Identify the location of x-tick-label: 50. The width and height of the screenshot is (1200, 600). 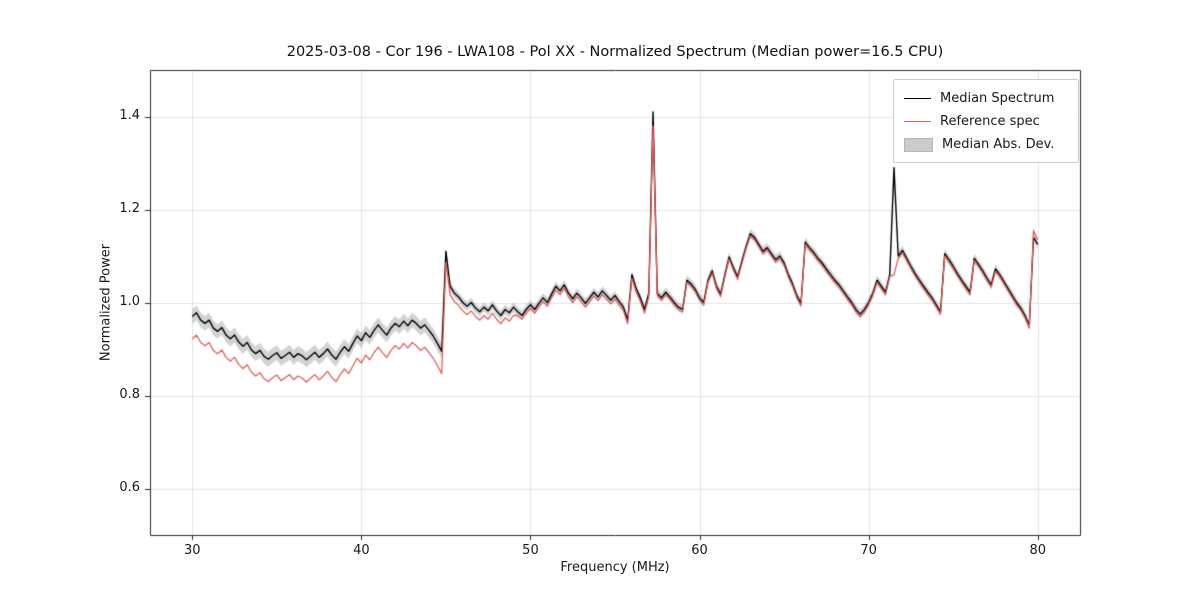
(530, 550).